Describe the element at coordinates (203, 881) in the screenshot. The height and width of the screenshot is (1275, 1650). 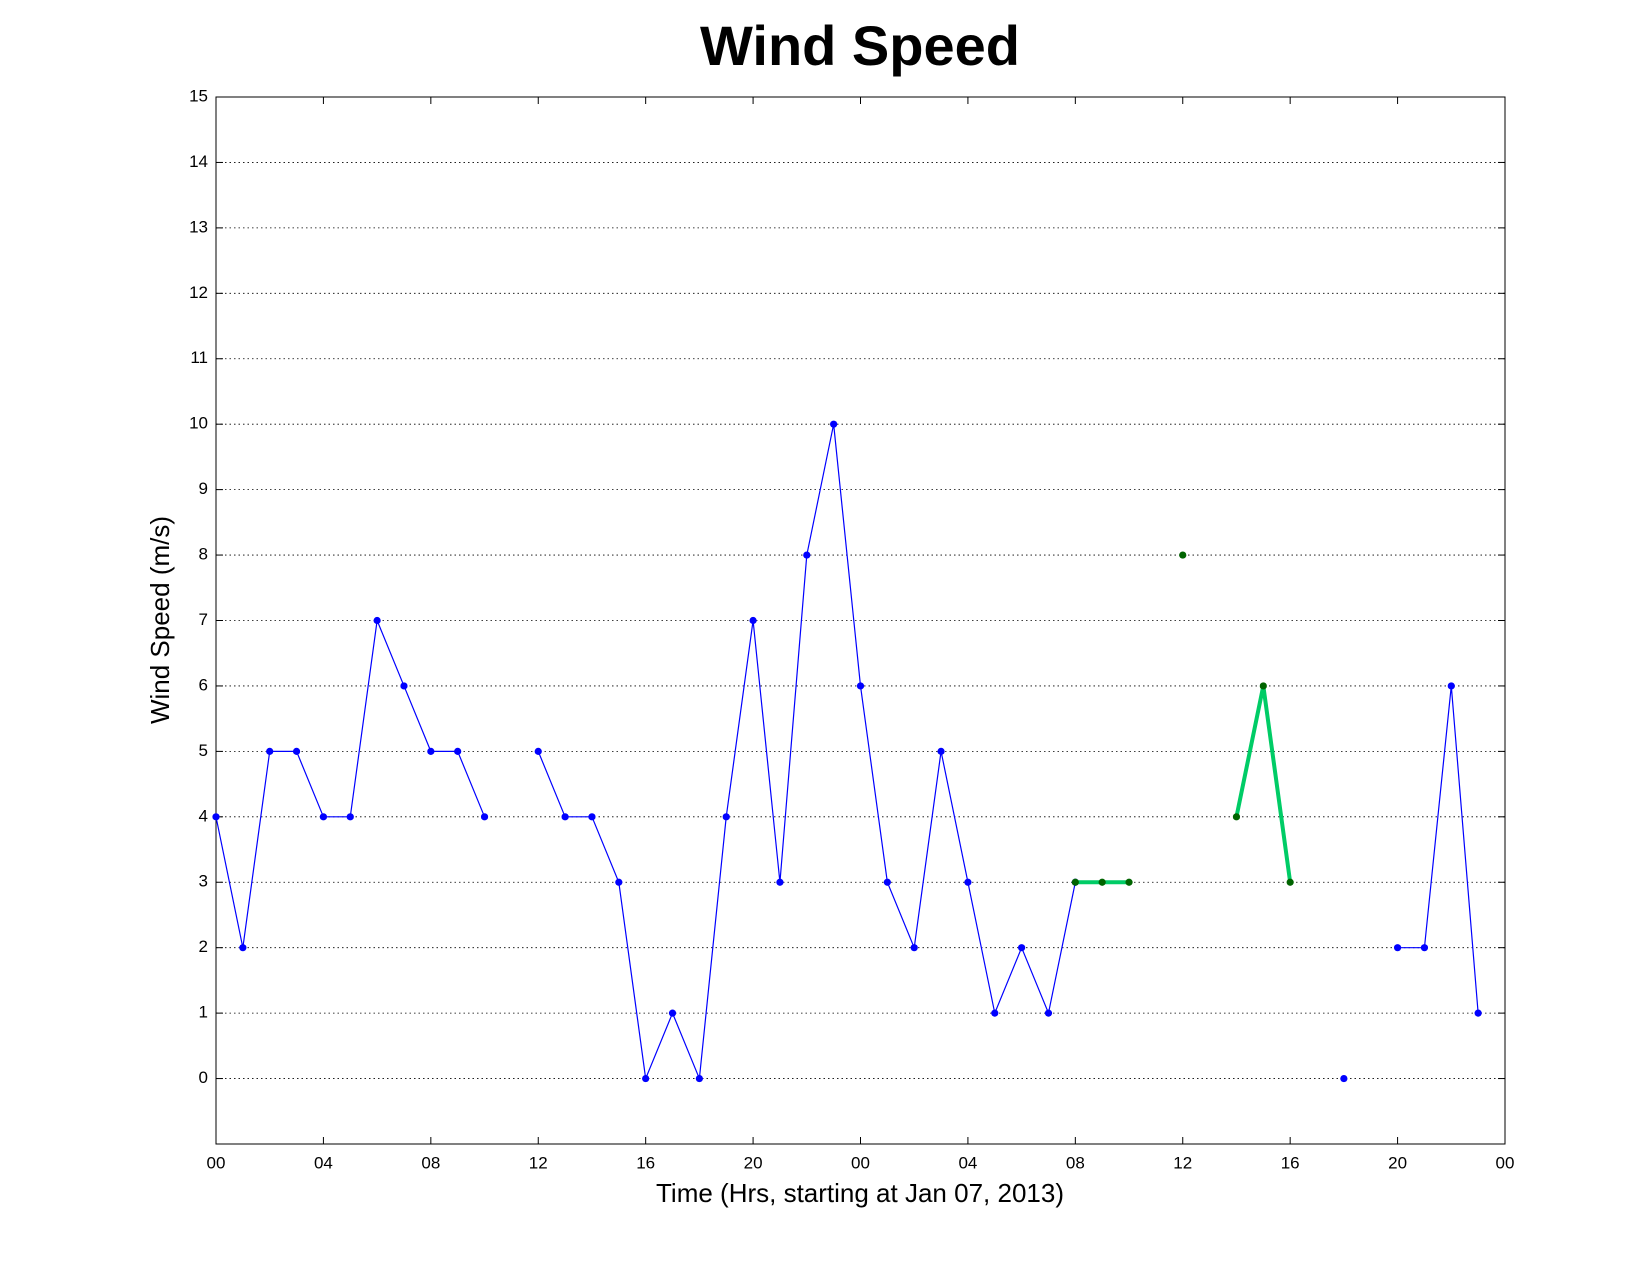
I see `y-tick-label: 3` at that location.